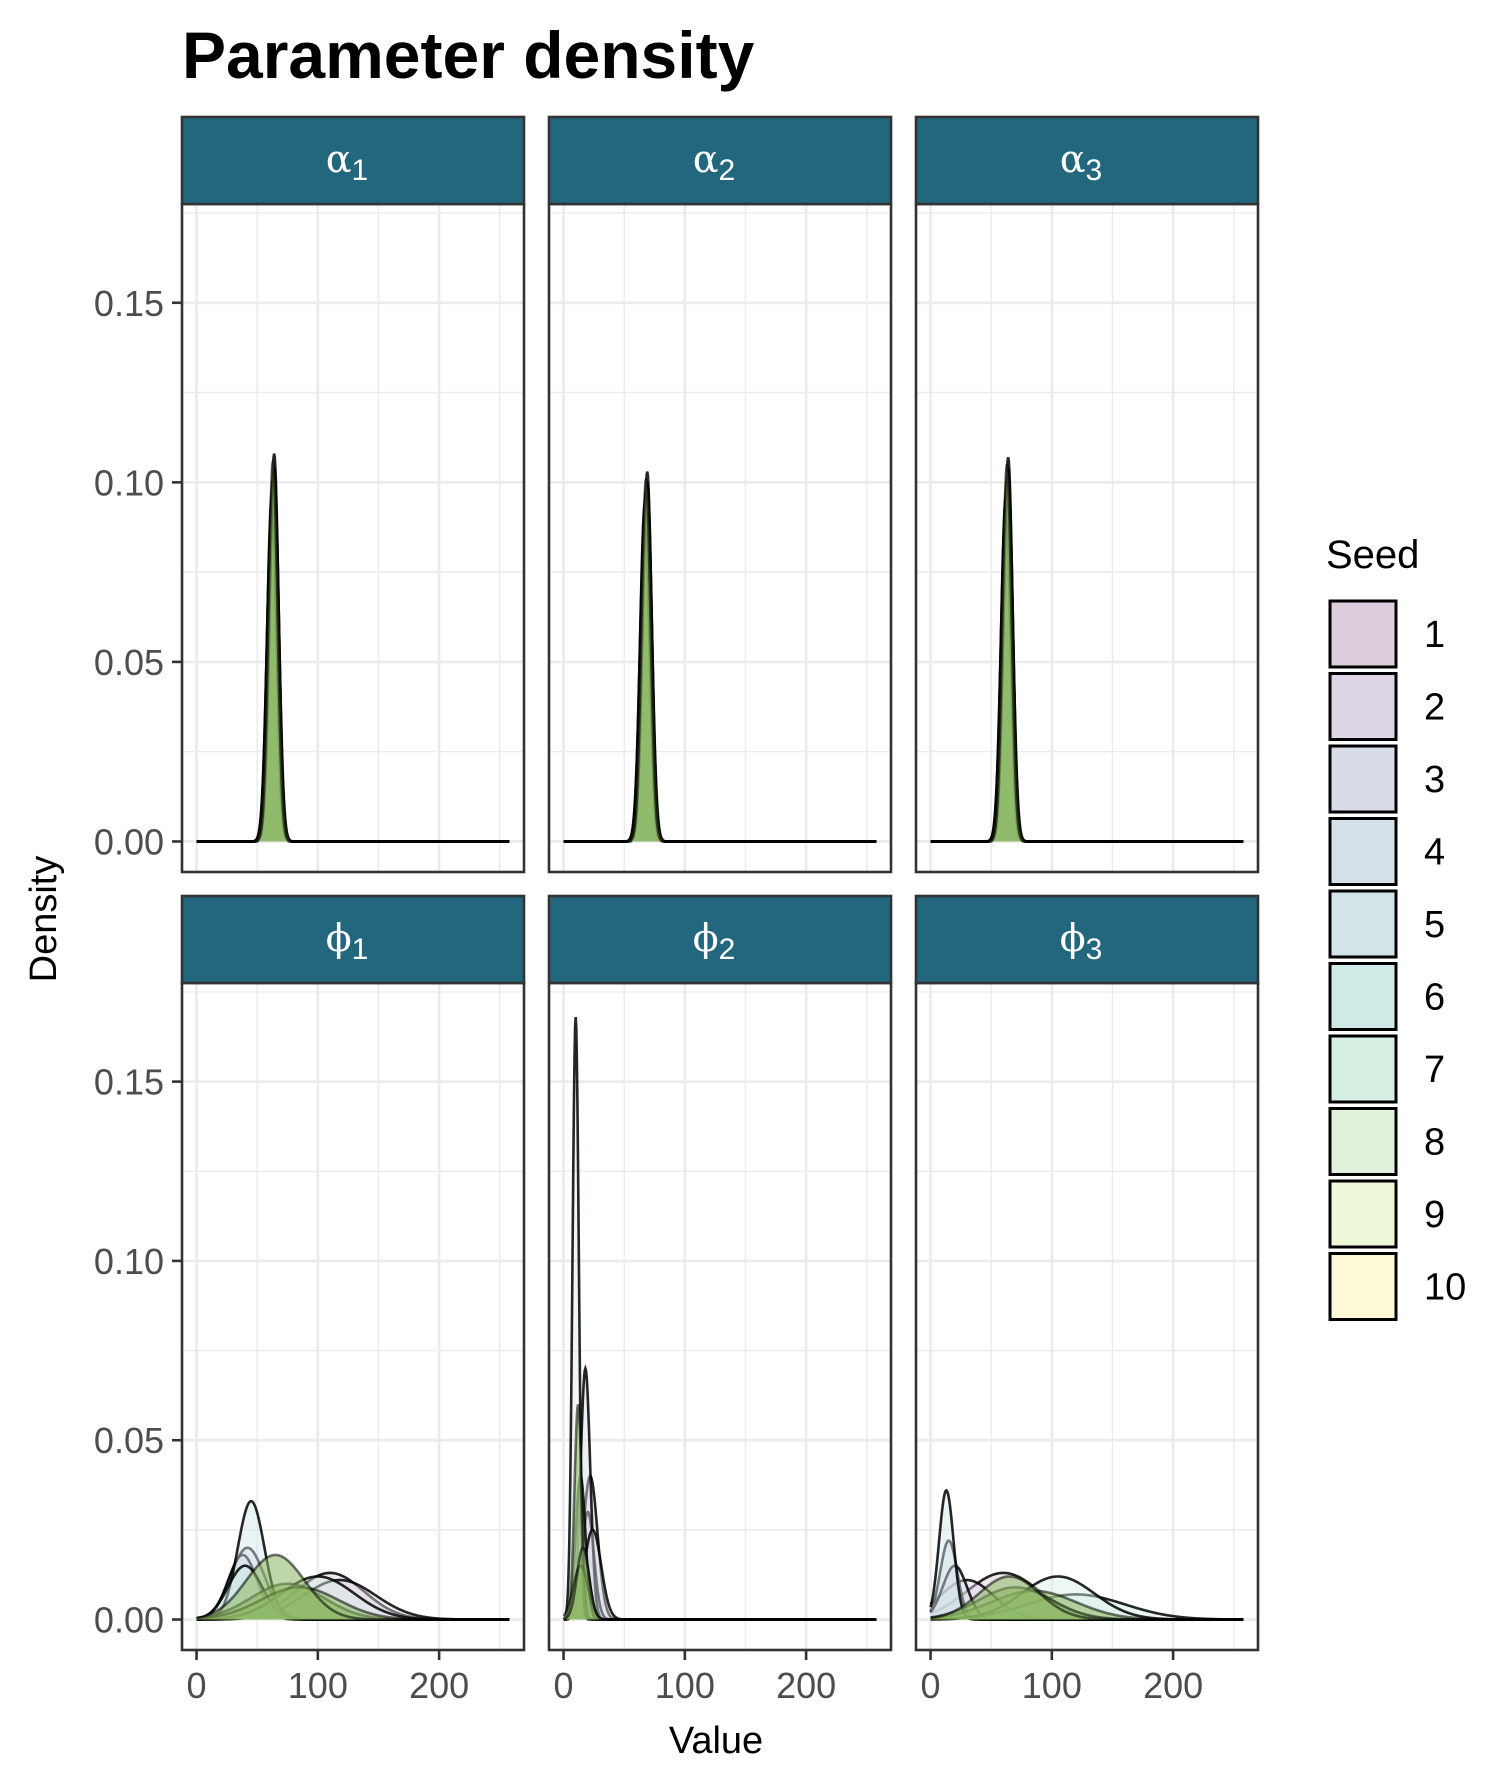 The height and width of the screenshot is (1781, 1509). What do you see at coordinates (1434, 925) in the screenshot?
I see `legend-label-seed-5: 5` at bounding box center [1434, 925].